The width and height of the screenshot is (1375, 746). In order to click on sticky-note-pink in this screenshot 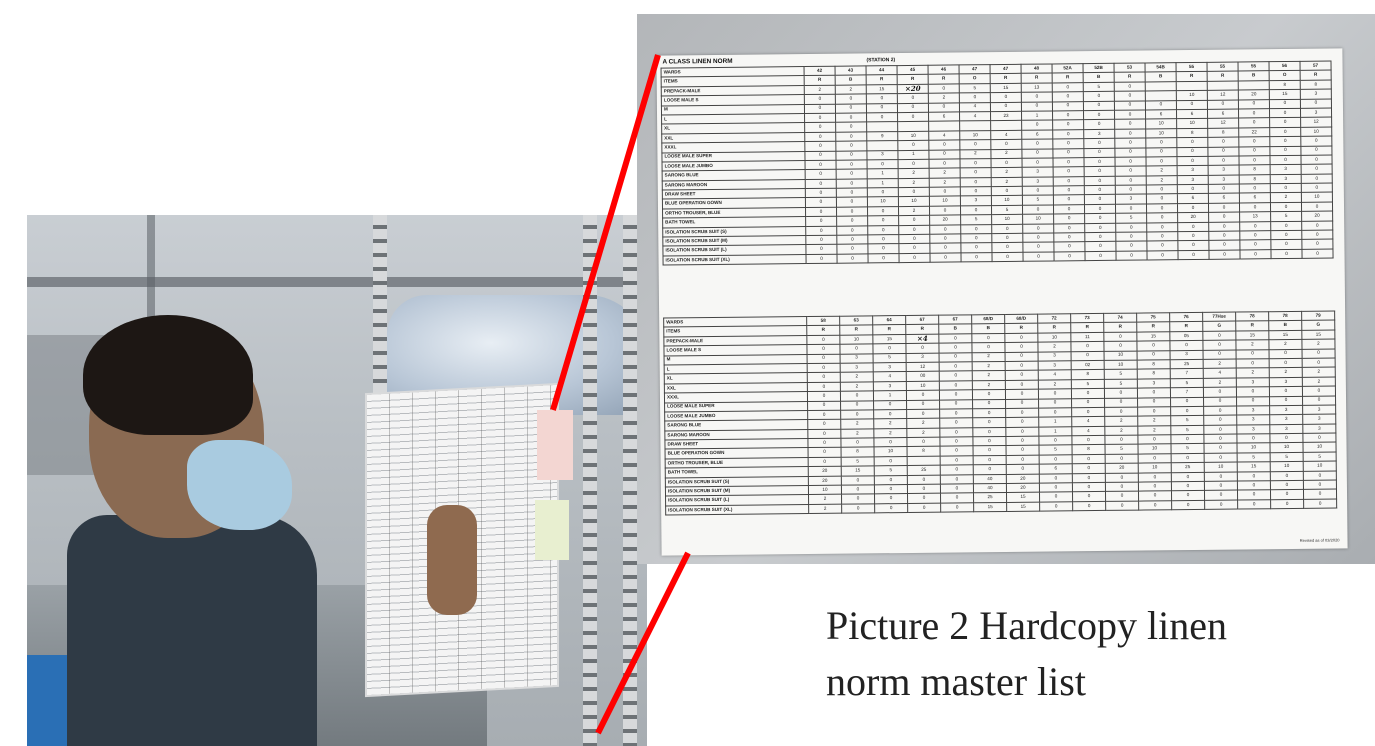, I will do `click(555, 445)`.